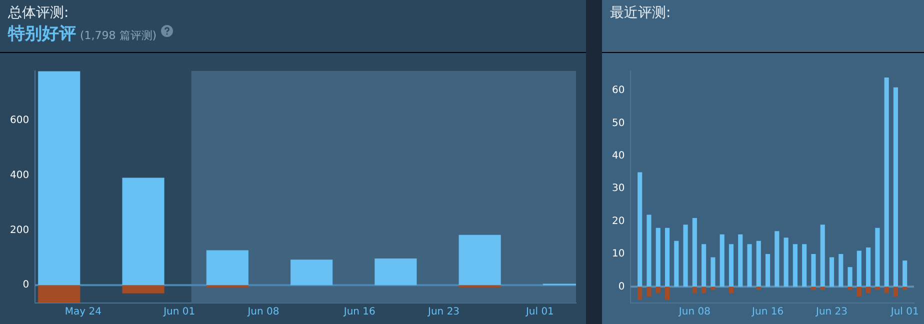  Describe the element at coordinates (641, 13) in the screenshot. I see `chart-title: 最近评测:` at that location.